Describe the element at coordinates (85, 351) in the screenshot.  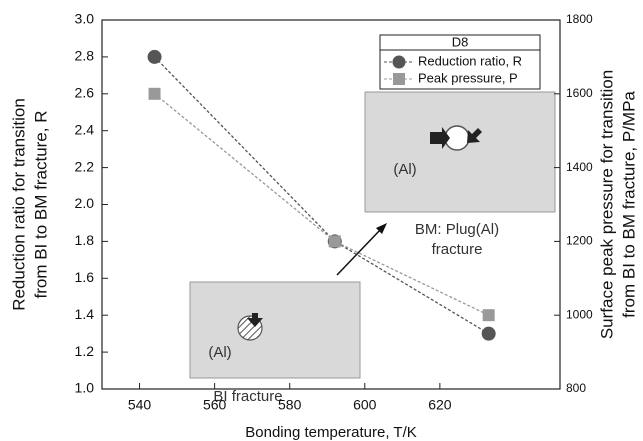
I see `y-tick-label: 1.2` at that location.